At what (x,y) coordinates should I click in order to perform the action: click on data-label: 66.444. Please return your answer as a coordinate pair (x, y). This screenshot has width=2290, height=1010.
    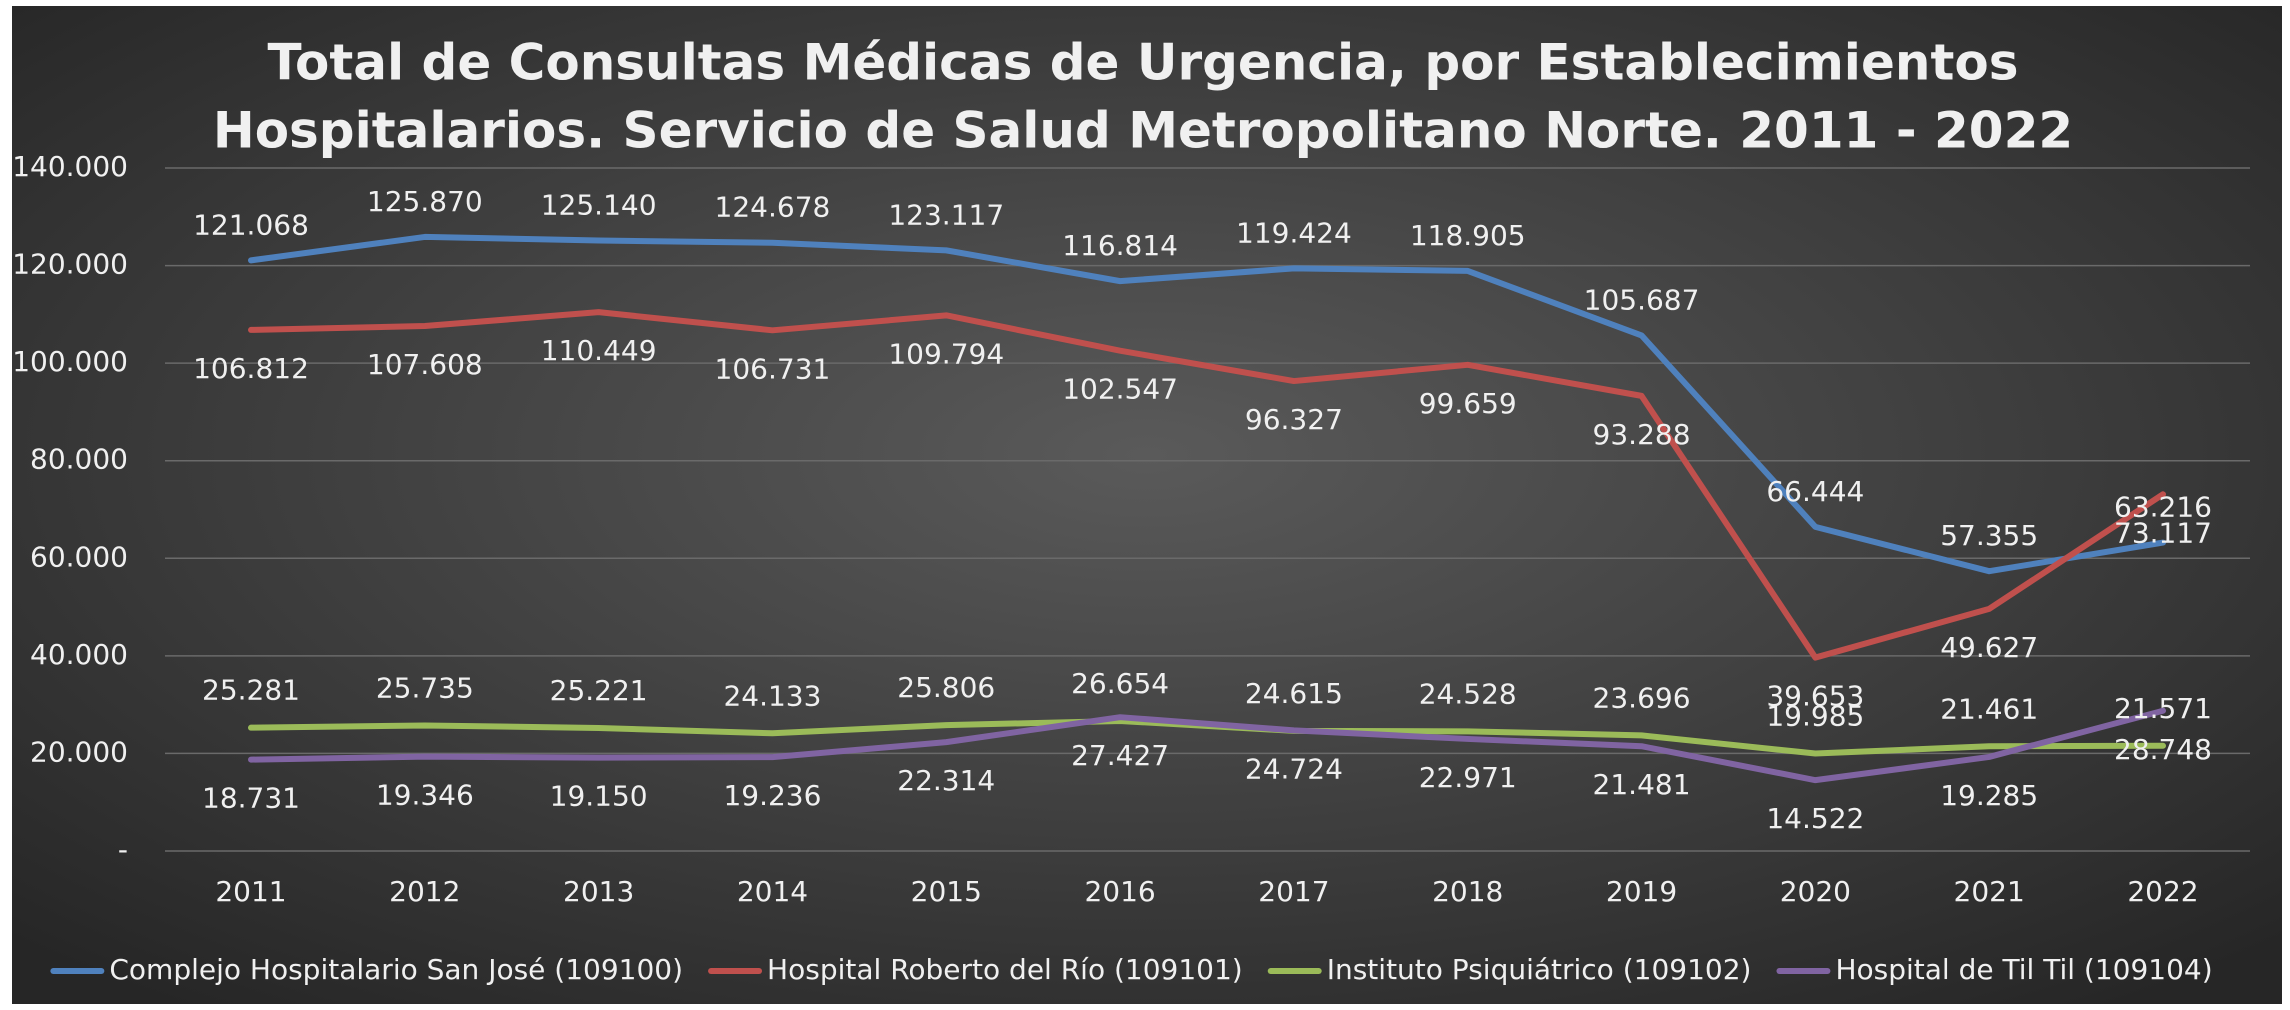
    Looking at the image, I should click on (1815, 491).